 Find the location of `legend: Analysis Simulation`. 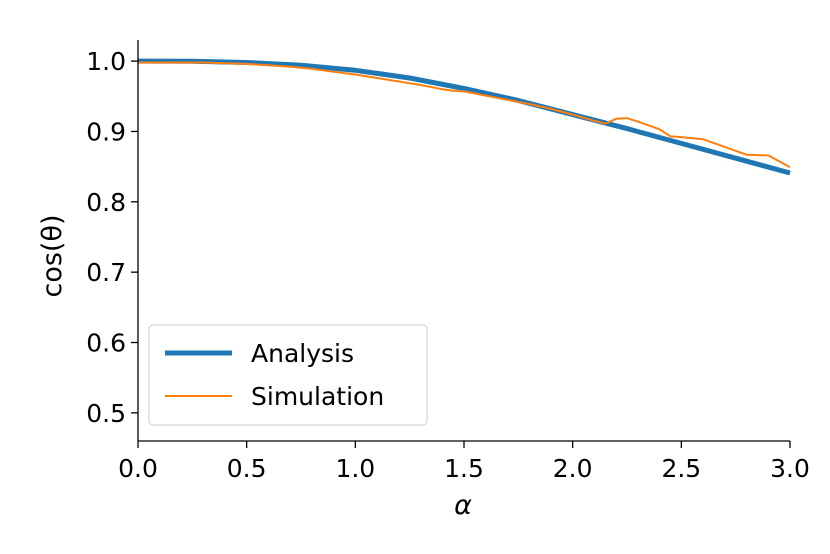

legend: Analysis Simulation is located at coordinates (288, 375).